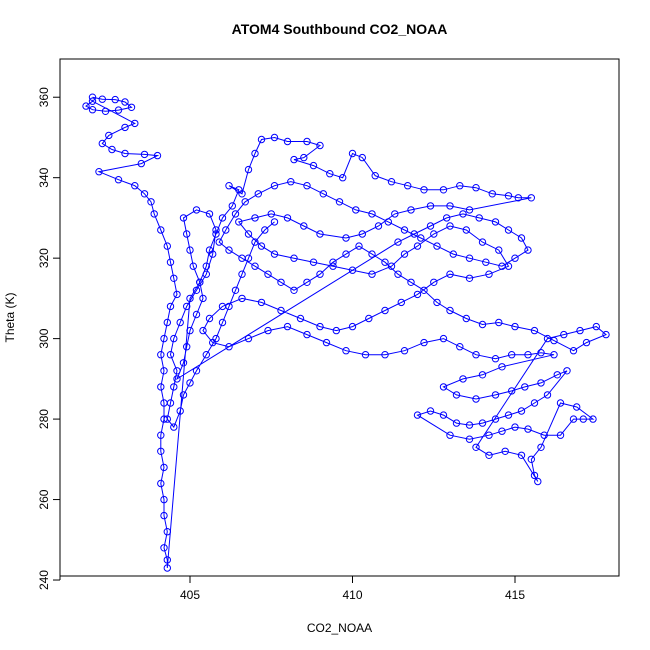  What do you see at coordinates (44, 338) in the screenshot?
I see `y-tick-label: 300` at bounding box center [44, 338].